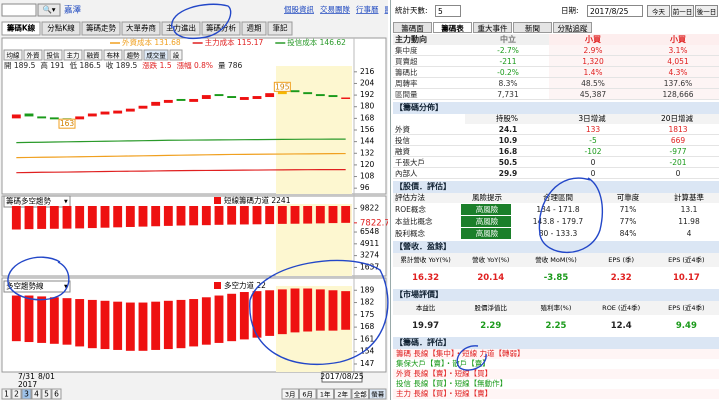 This screenshot has height=400, width=720. What do you see at coordinates (452, 27) in the screenshot?
I see `tab: 籌碼表` at bounding box center [452, 27].